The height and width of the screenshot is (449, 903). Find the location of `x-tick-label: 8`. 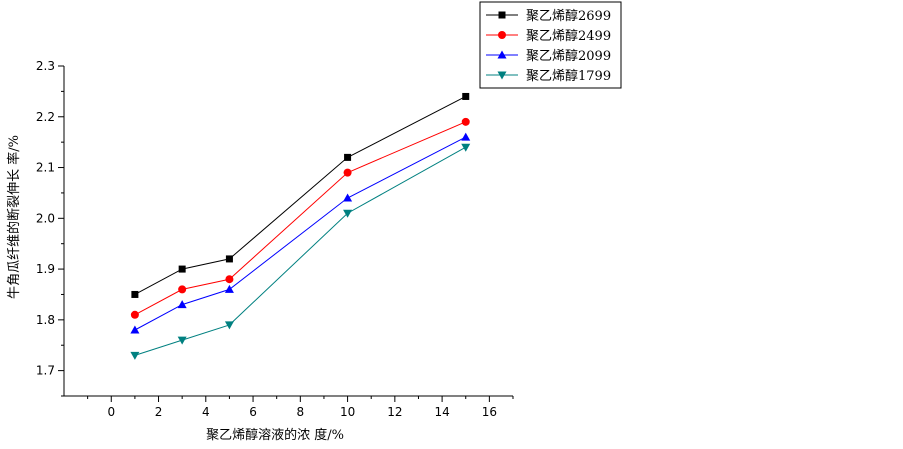

x-tick-label: 8 is located at coordinates (300, 412).